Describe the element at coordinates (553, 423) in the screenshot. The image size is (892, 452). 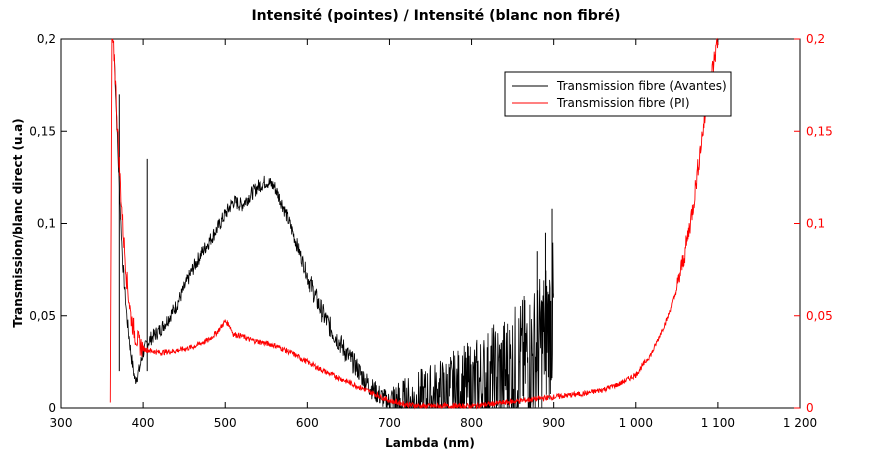
I see `x-tick-label: 900` at that location.